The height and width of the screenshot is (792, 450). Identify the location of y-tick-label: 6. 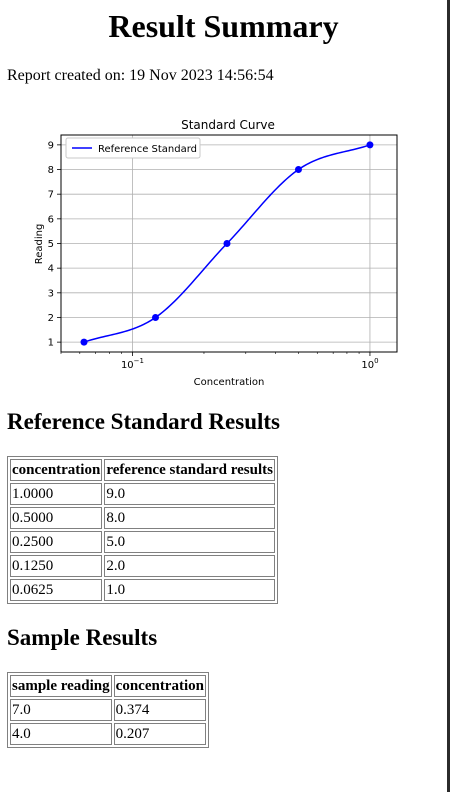
(51, 219).